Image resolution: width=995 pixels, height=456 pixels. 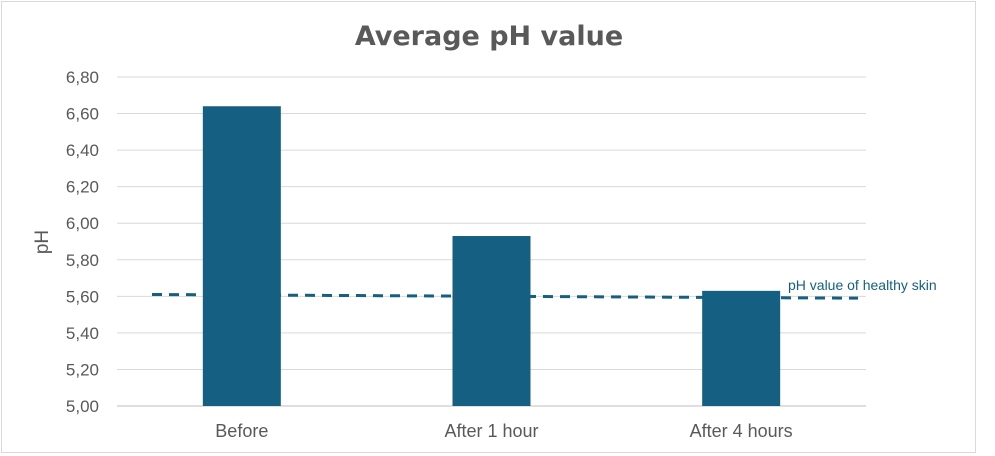 What do you see at coordinates (741, 431) in the screenshot?
I see `category-label: After 4 hours` at bounding box center [741, 431].